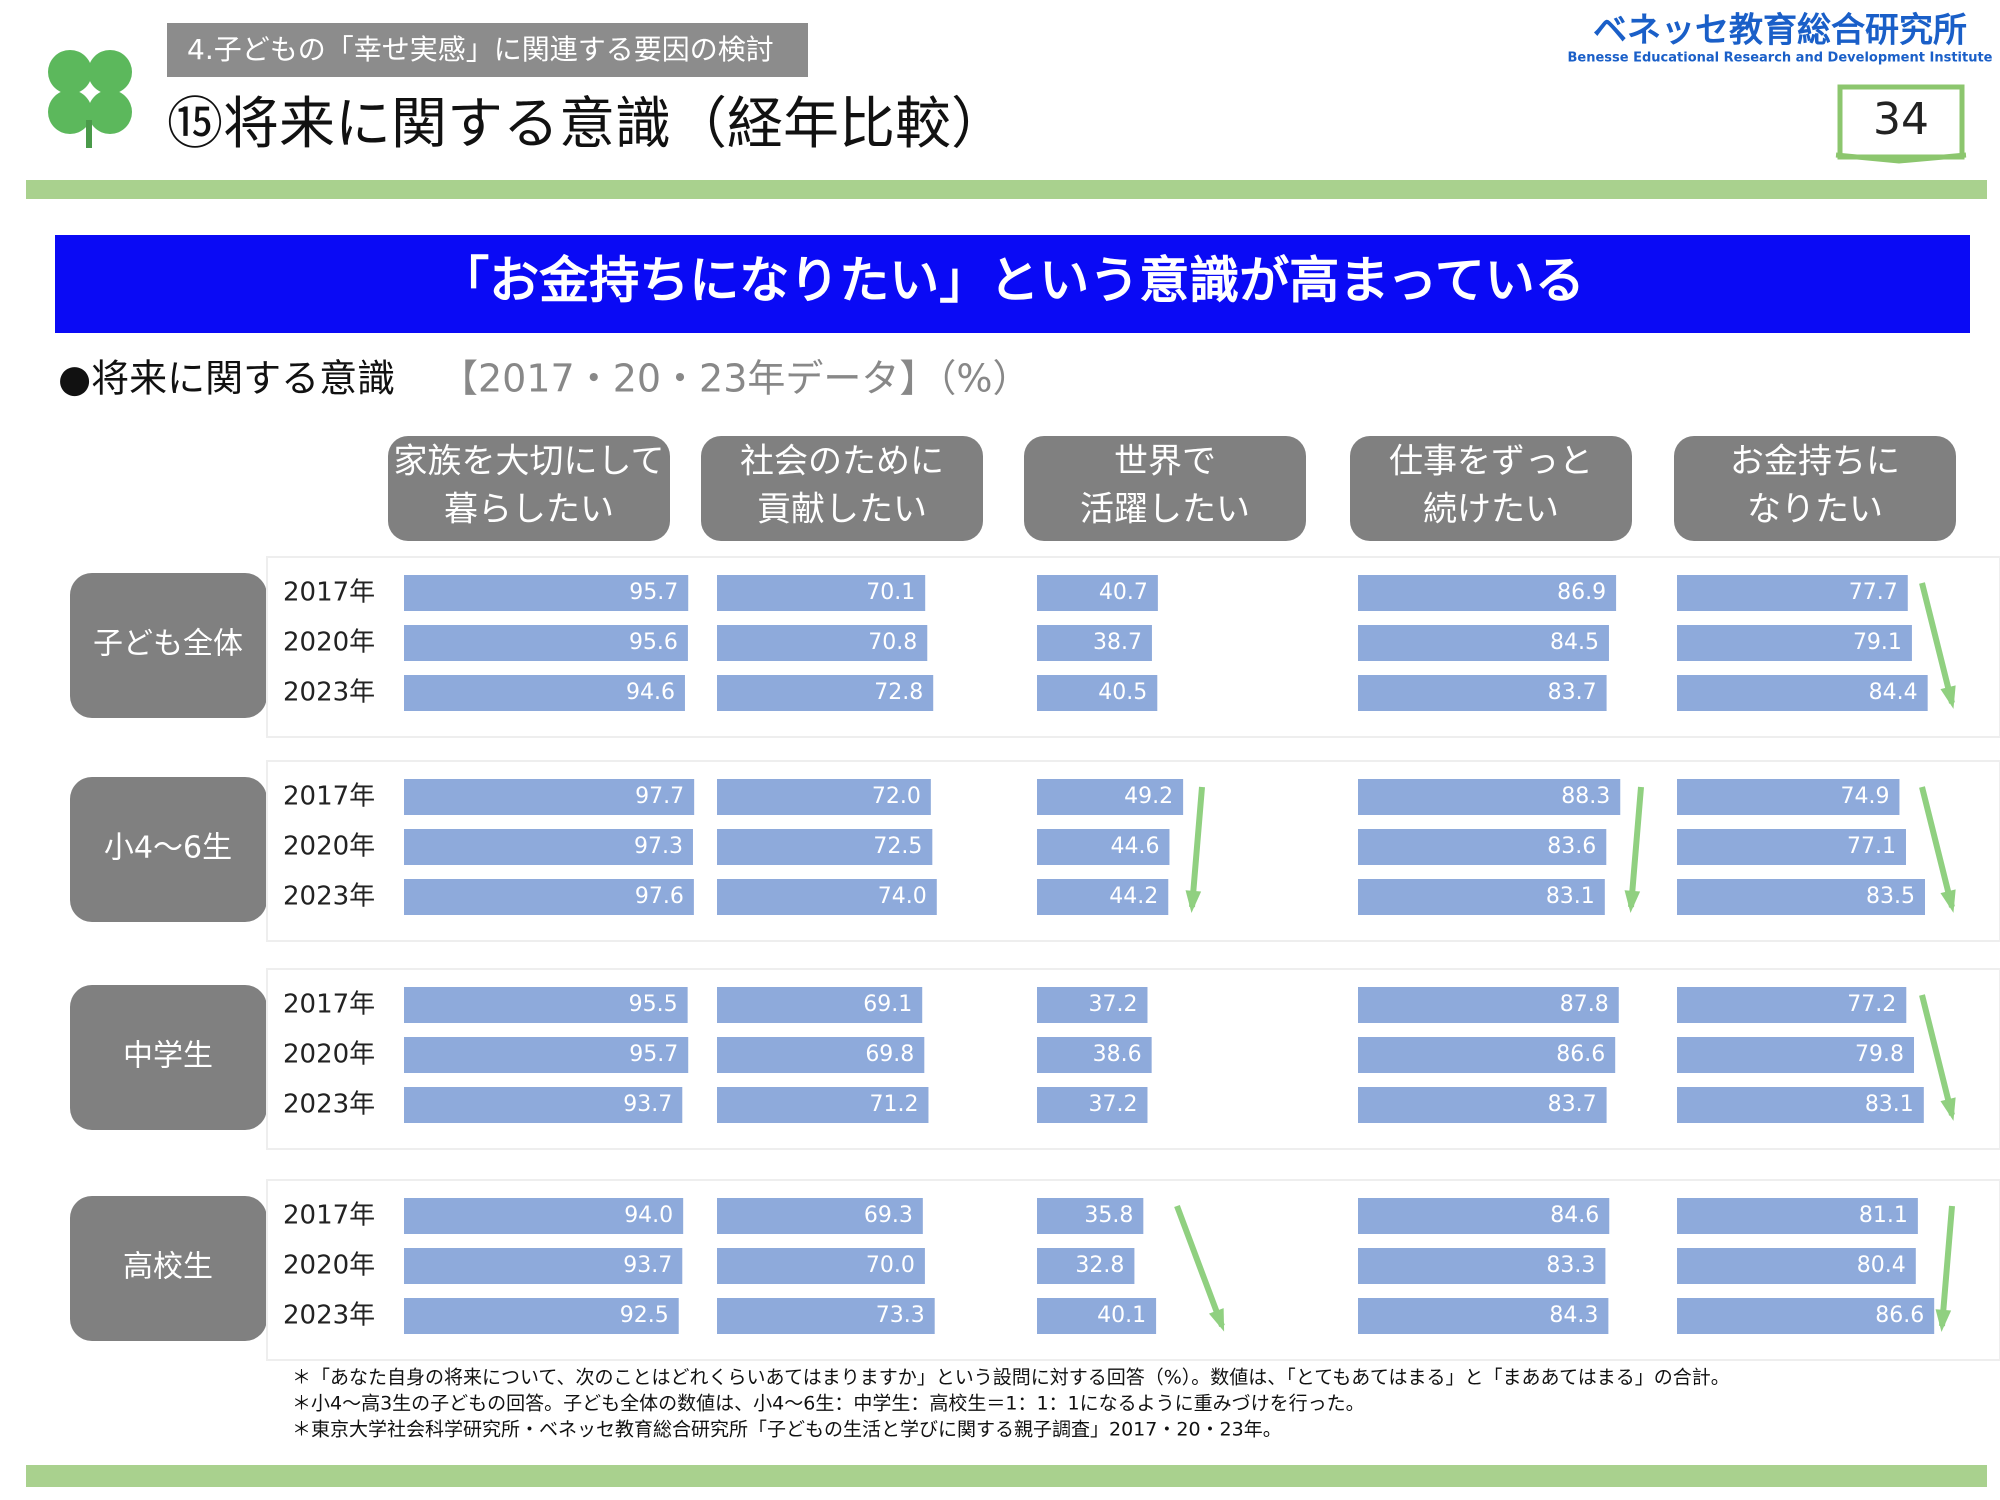 This screenshot has width=2000, height=1500. What do you see at coordinates (888, 1215) in the screenshot?
I see `value-label: 69.3` at bounding box center [888, 1215].